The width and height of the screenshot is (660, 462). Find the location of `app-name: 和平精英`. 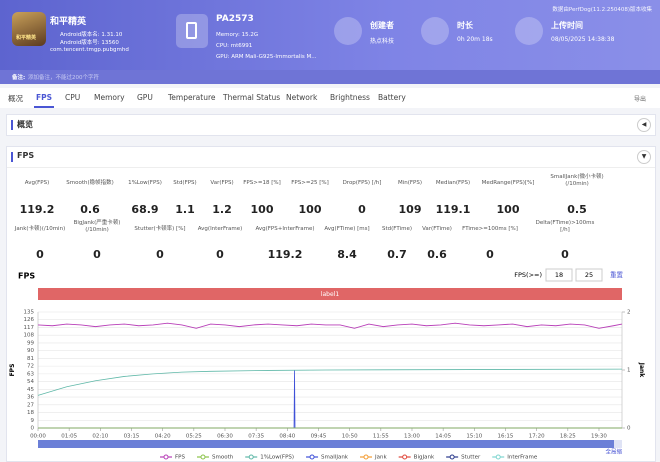

app-name: 和平精英 is located at coordinates (68, 22).